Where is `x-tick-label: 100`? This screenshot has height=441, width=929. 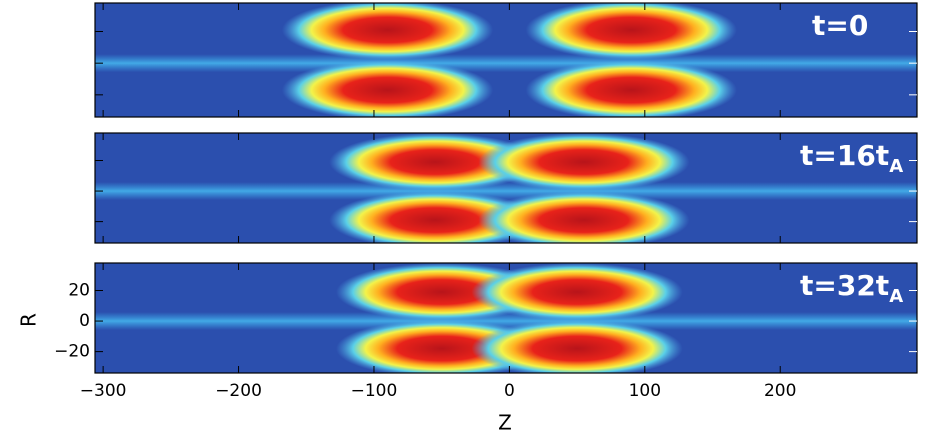 x-tick-label: 100 is located at coordinates (645, 391).